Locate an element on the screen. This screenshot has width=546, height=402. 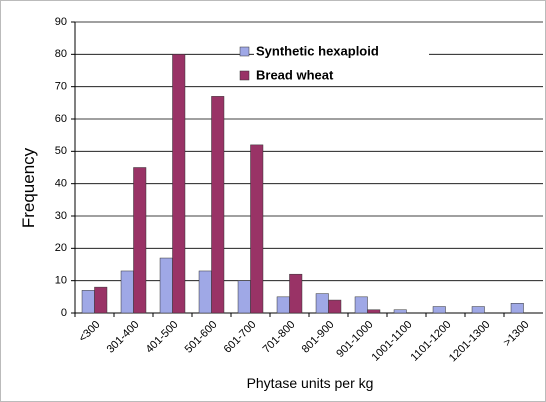
y-tick-label: 90 is located at coordinates (61, 22).